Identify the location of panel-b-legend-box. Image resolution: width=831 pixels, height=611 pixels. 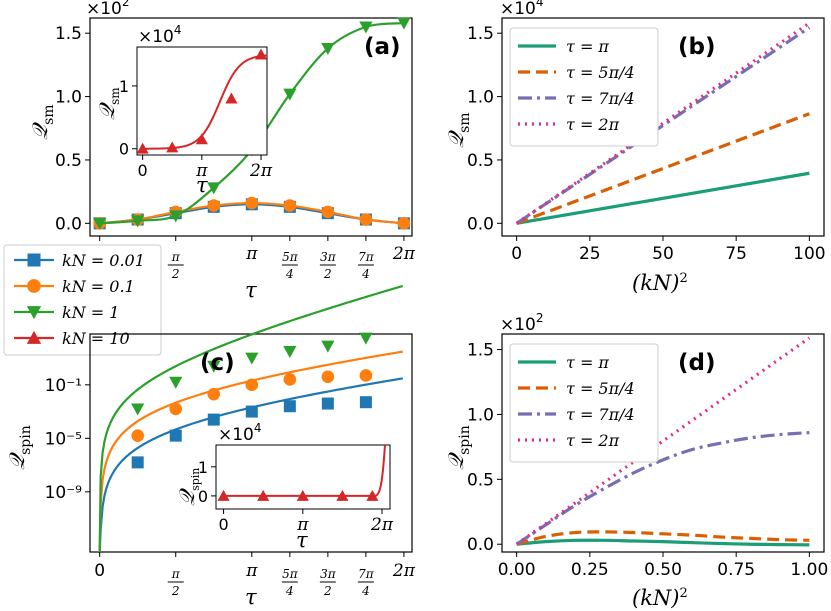
(584, 87).